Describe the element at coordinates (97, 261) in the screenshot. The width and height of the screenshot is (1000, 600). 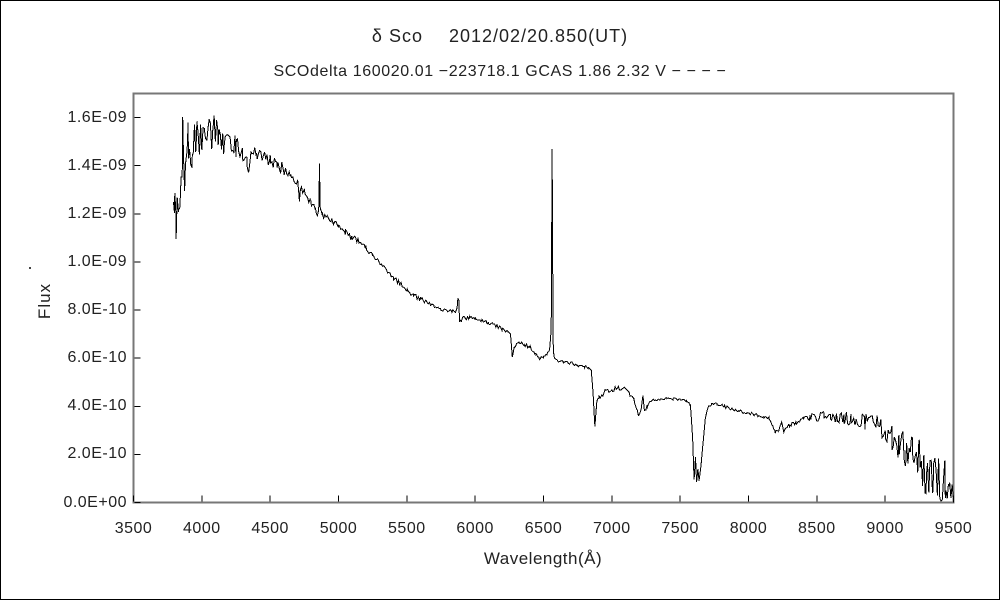
I see `y-tick-label: 1.0E-09` at that location.